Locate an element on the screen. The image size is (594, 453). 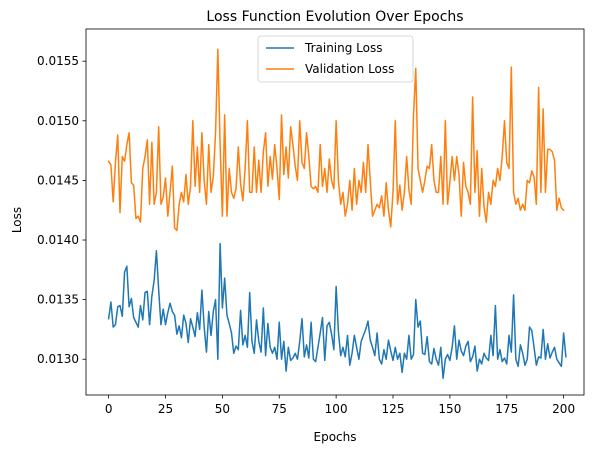
x-tick-label: 125 is located at coordinates (393, 409).